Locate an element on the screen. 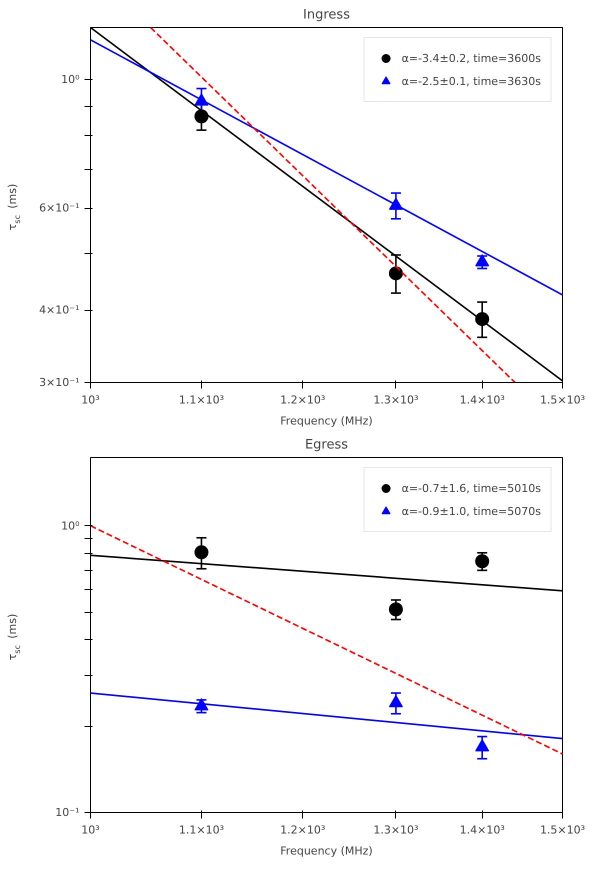 The height and width of the screenshot is (873, 594). legend-label: α=-2.5±0.1, time=3630s is located at coordinates (471, 81).